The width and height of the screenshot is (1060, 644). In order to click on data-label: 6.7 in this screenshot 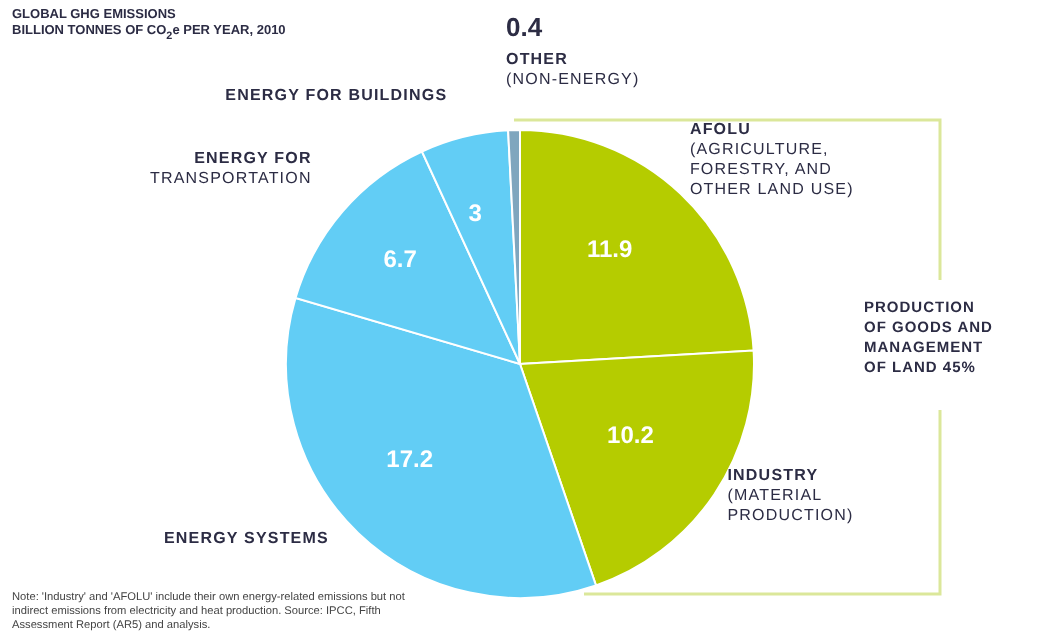, I will do `click(400, 259)`.